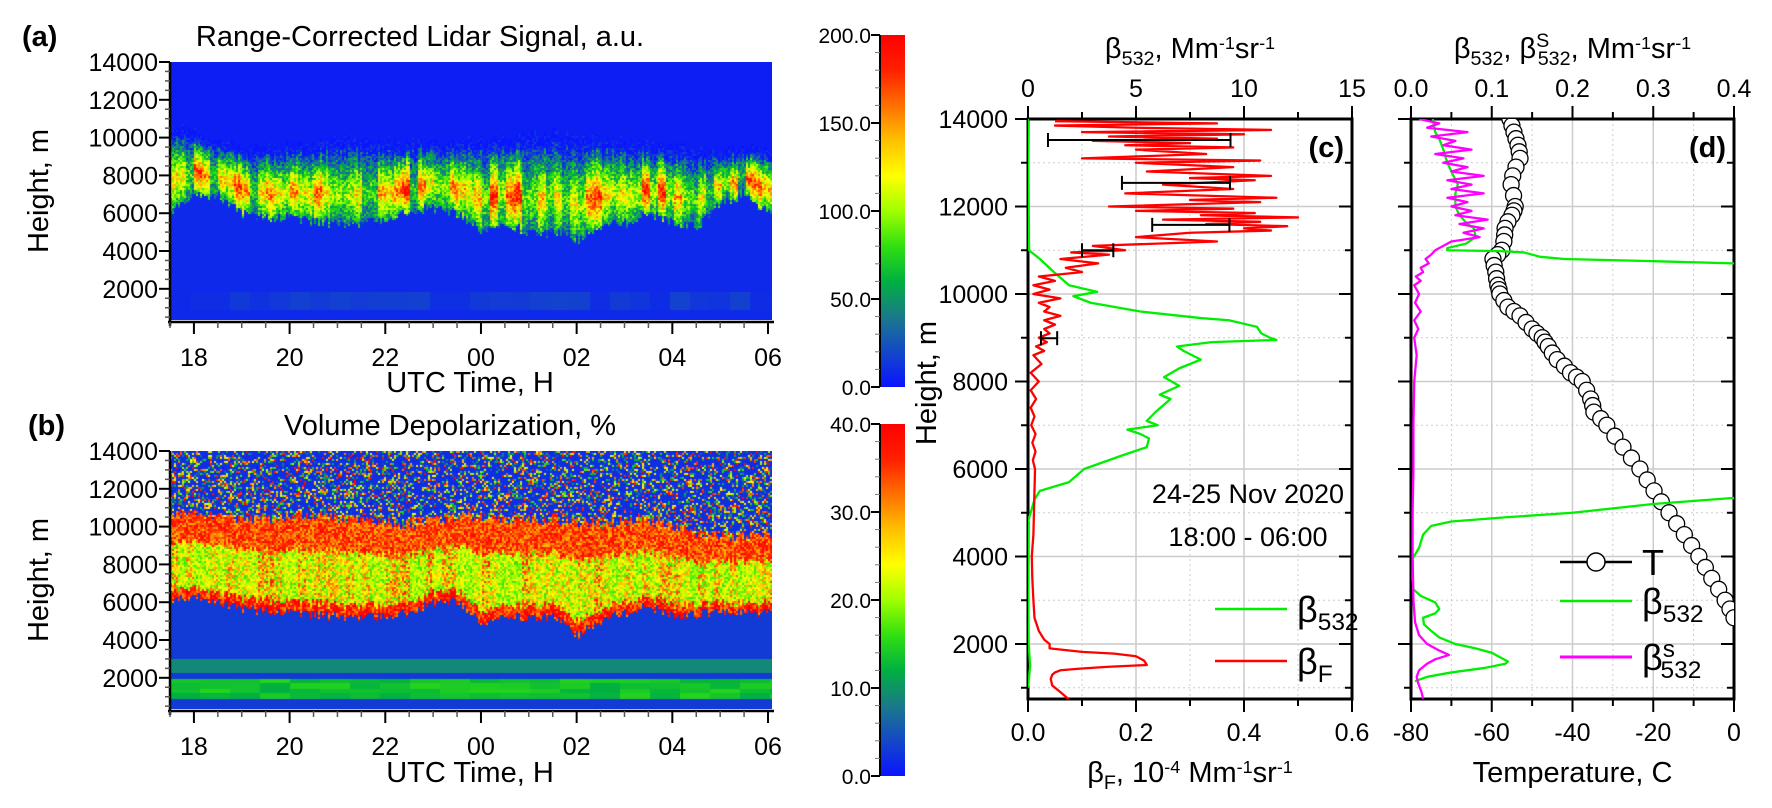 This screenshot has width=1772, height=808. What do you see at coordinates (1734, 733) in the screenshot?
I see `bottom-tick-label: 0` at bounding box center [1734, 733].